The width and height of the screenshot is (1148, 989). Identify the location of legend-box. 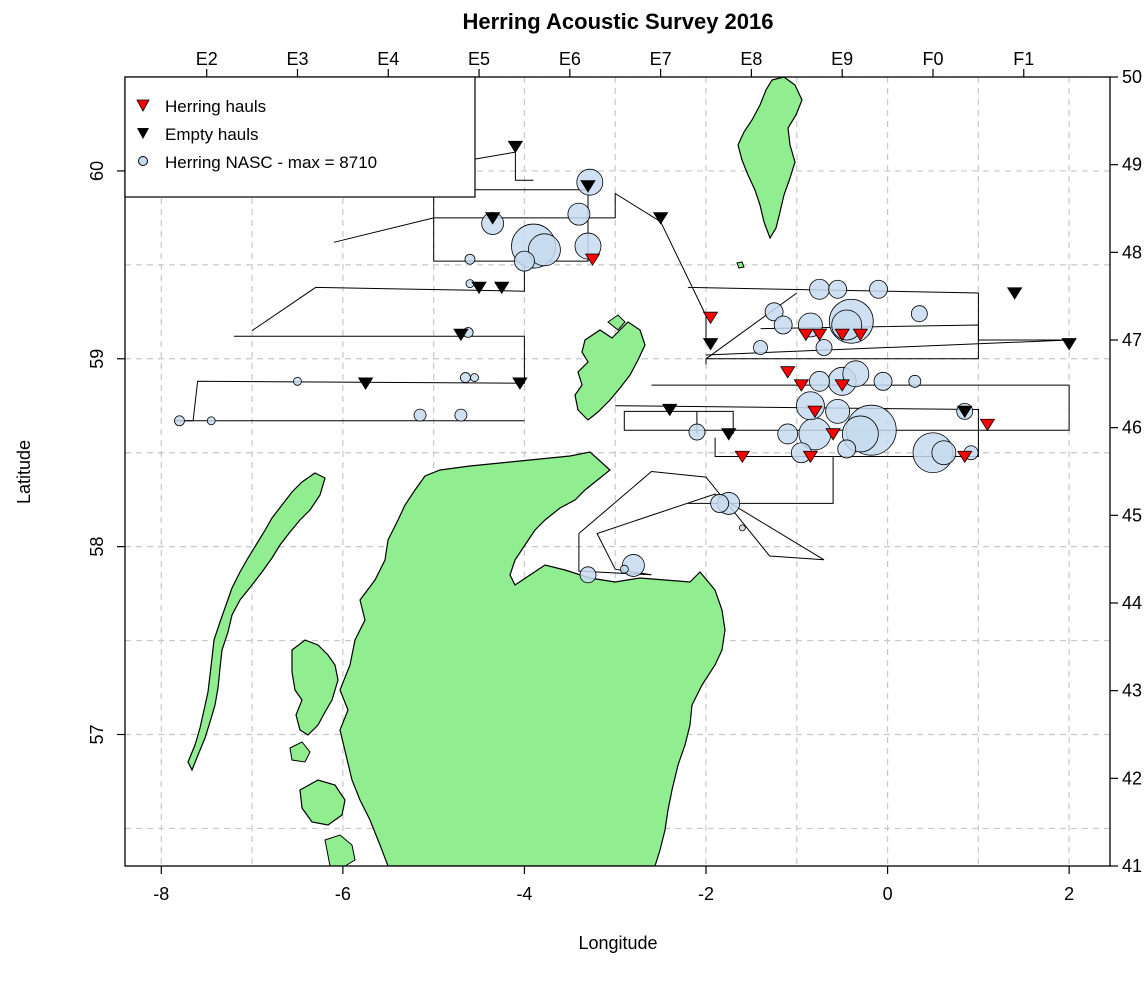
(300, 137).